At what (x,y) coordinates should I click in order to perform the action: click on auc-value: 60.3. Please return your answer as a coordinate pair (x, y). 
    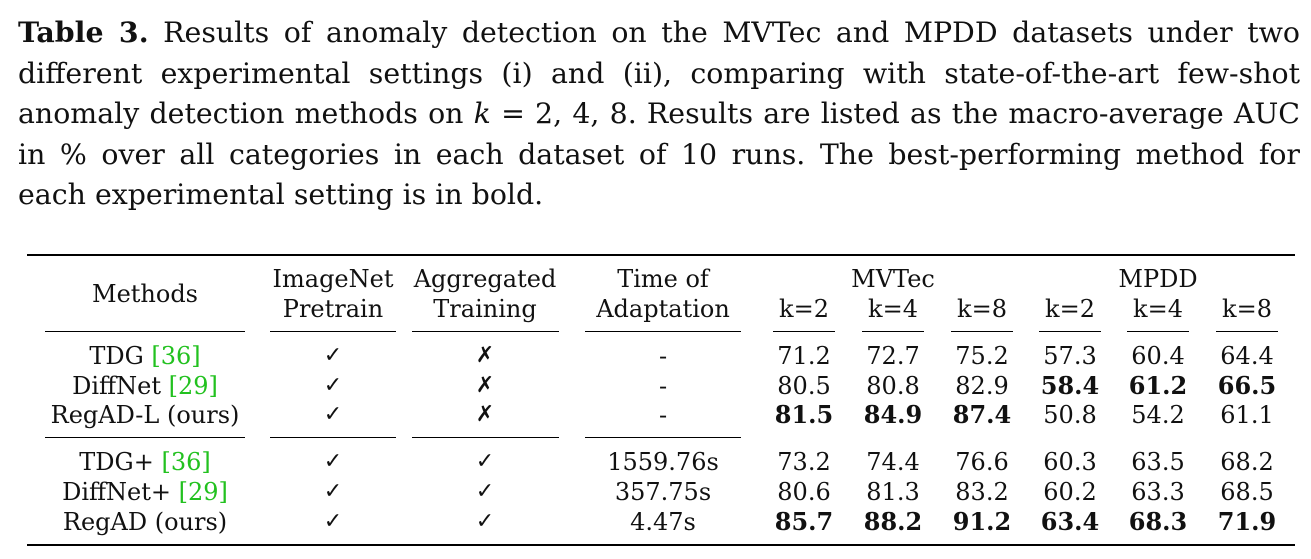
    Looking at the image, I should click on (1070, 462).